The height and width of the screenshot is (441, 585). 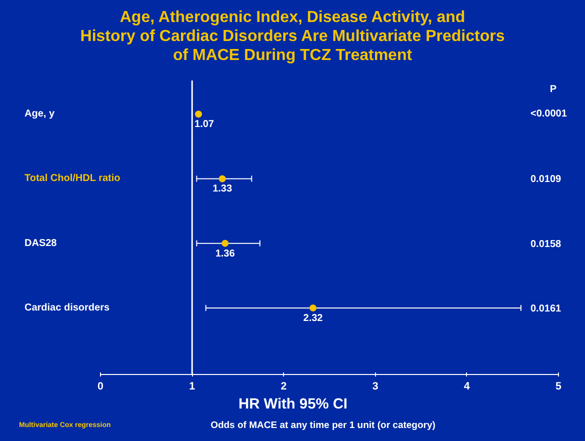 What do you see at coordinates (549, 114) in the screenshot?
I see `annotation: <0.0001` at bounding box center [549, 114].